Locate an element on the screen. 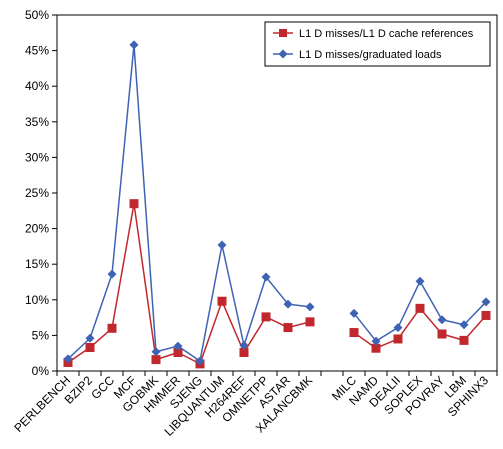  y-tick-label: 35% is located at coordinates (37, 122).